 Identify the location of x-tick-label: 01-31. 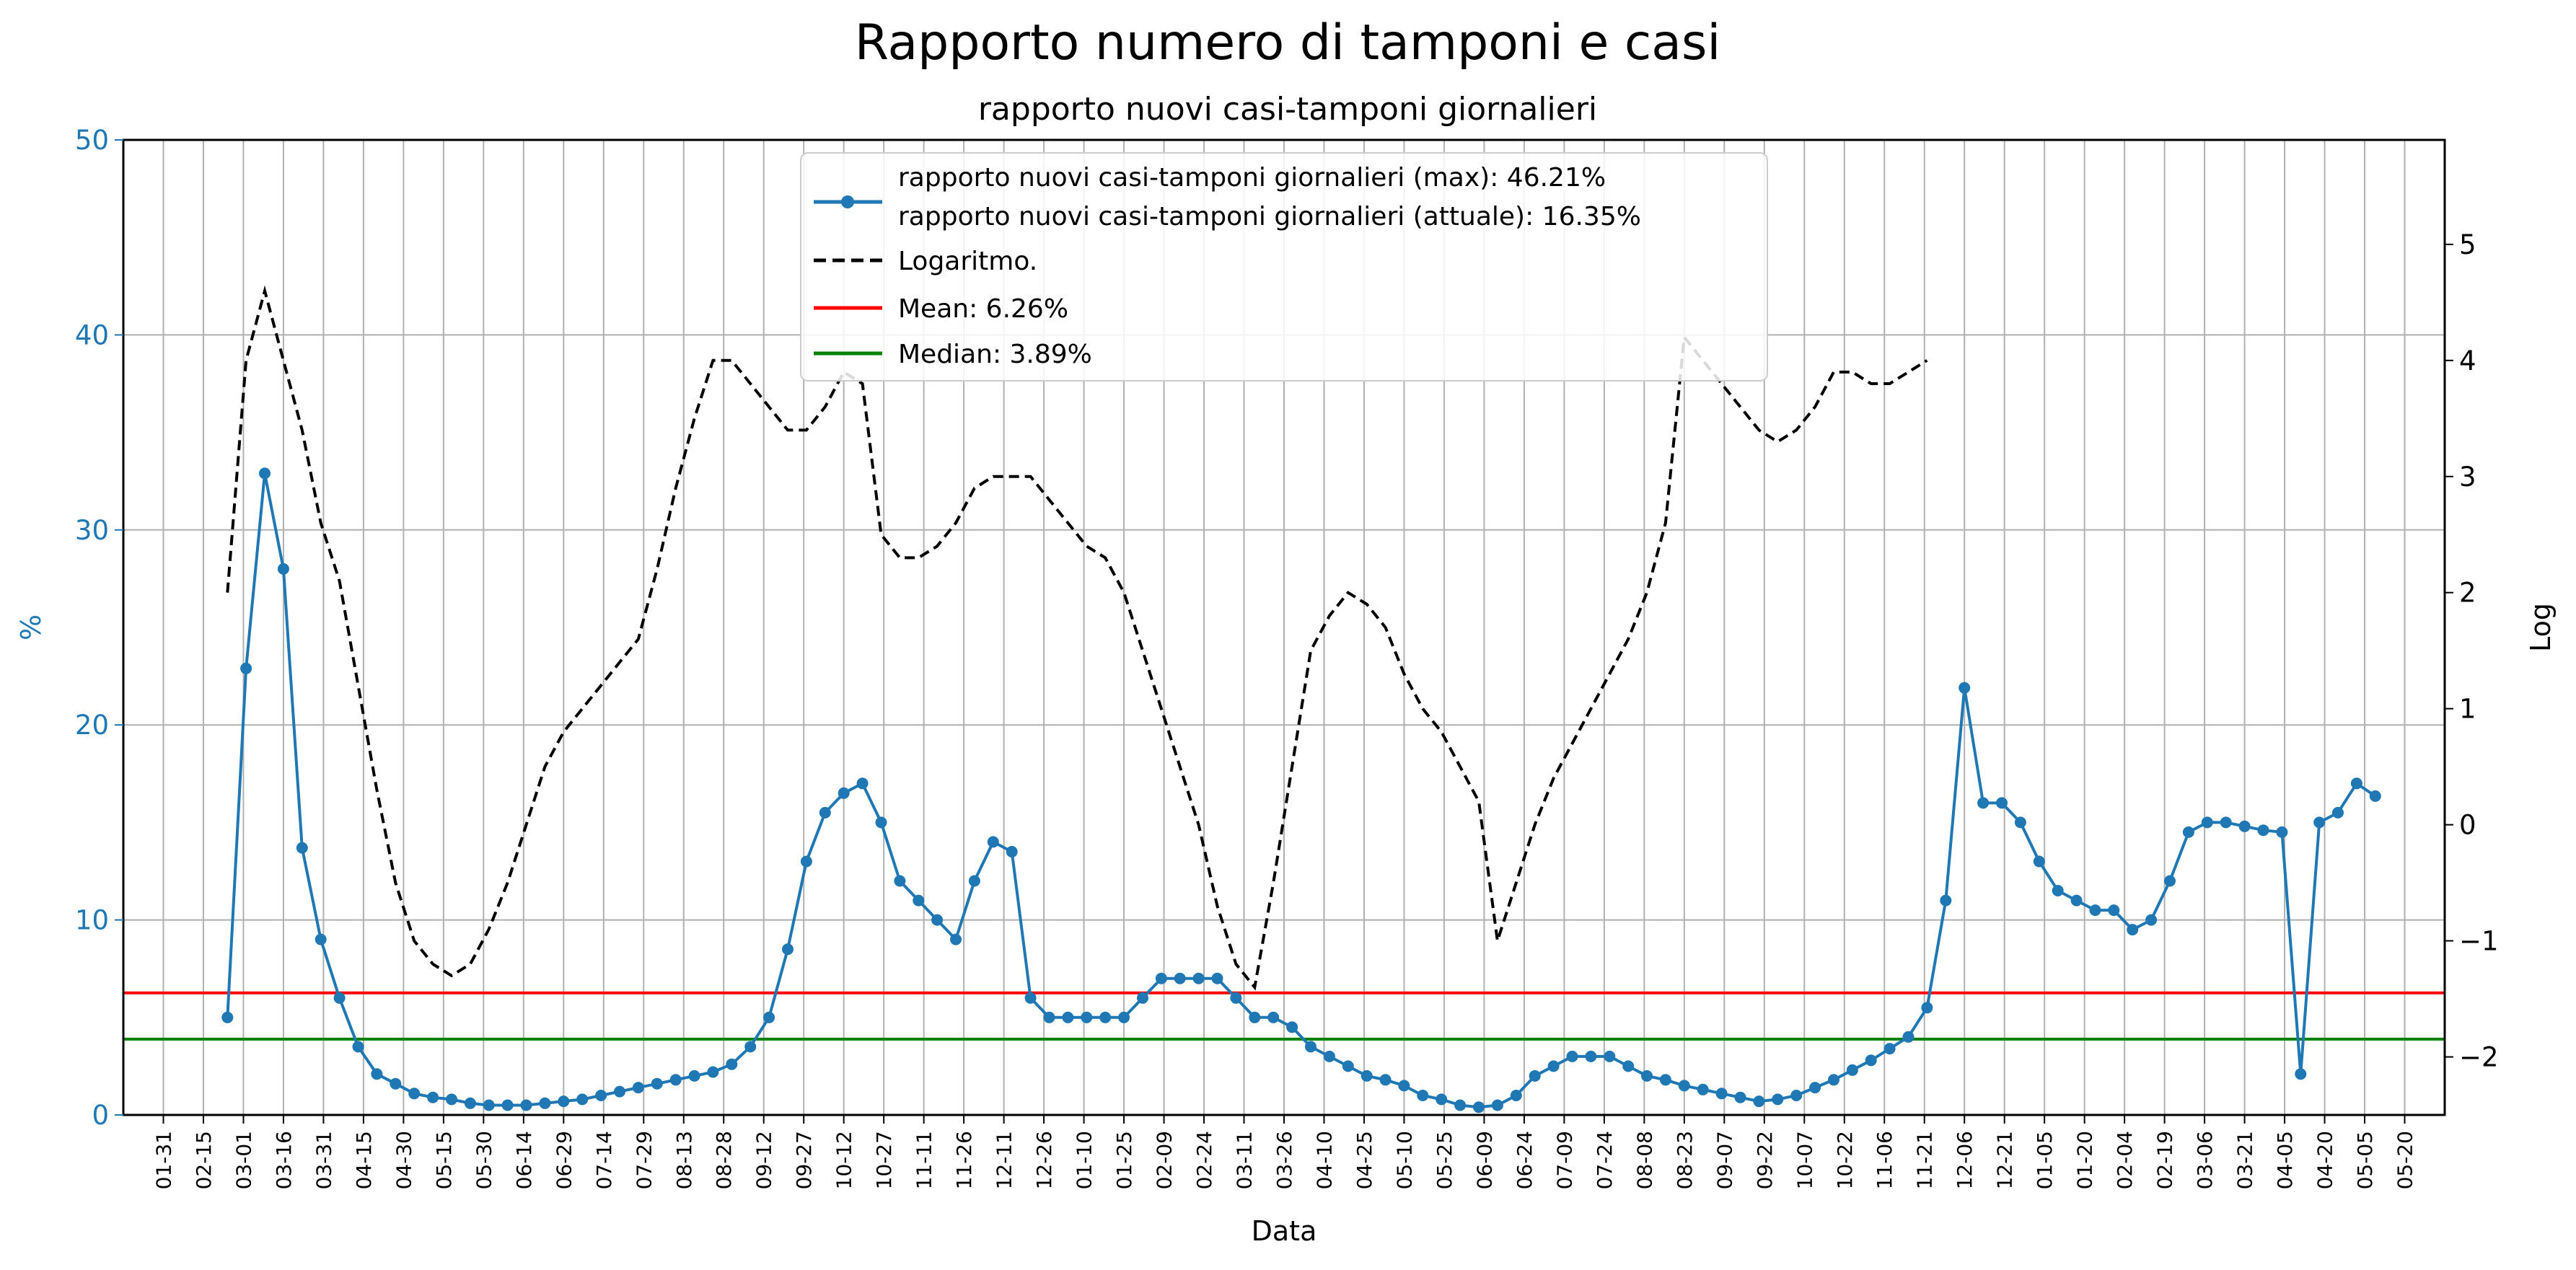
(163, 1160).